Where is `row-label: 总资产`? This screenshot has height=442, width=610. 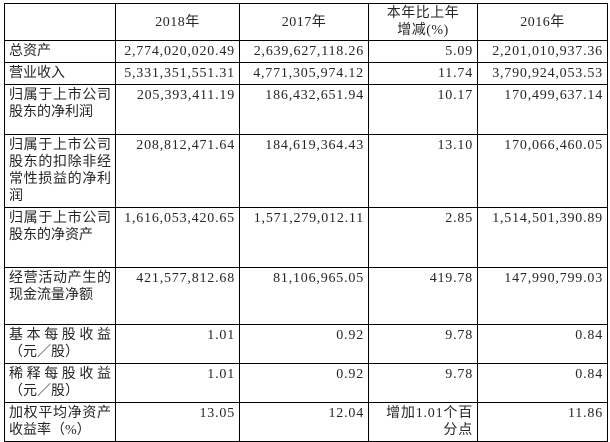 row-label: 总资产 is located at coordinates (60, 51).